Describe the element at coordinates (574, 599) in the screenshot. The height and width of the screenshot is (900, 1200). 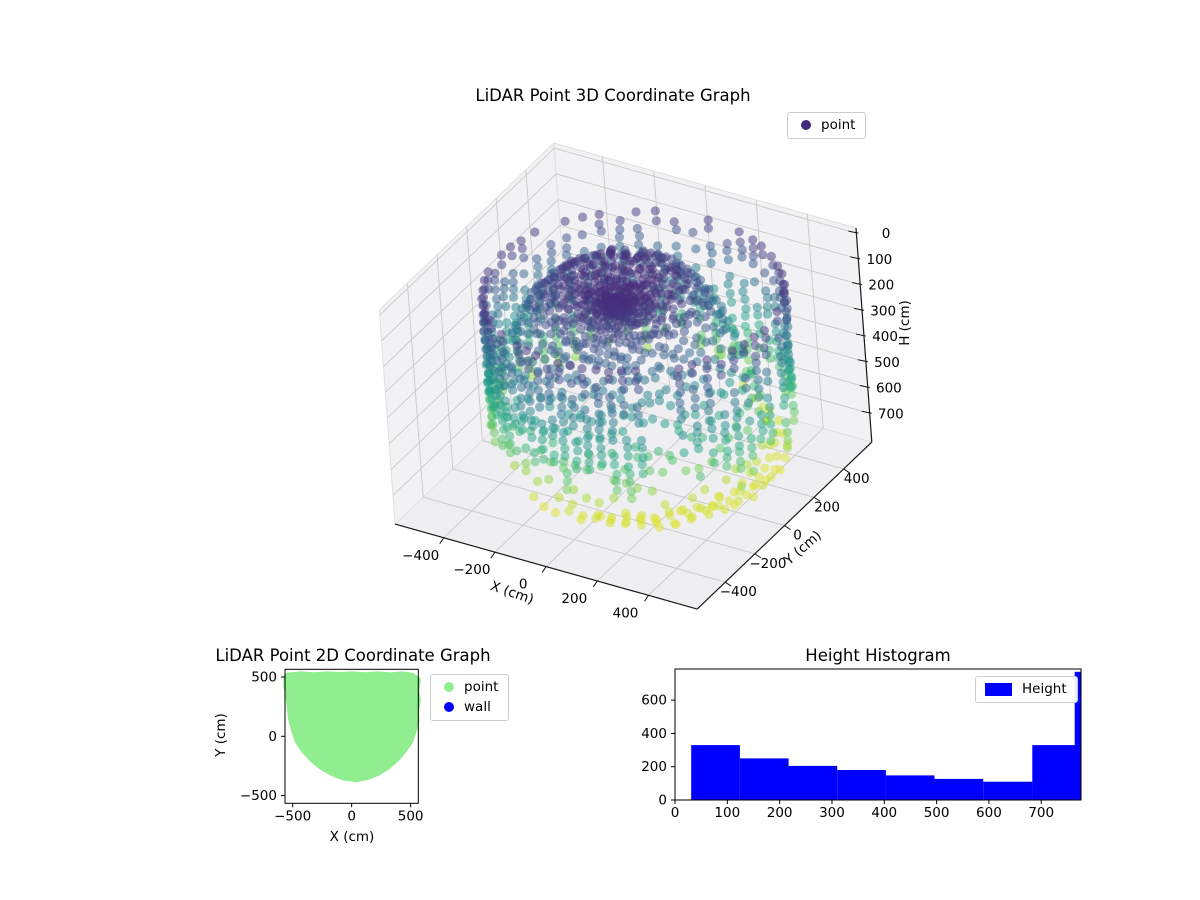
I see `x-tick-label: 200` at that location.